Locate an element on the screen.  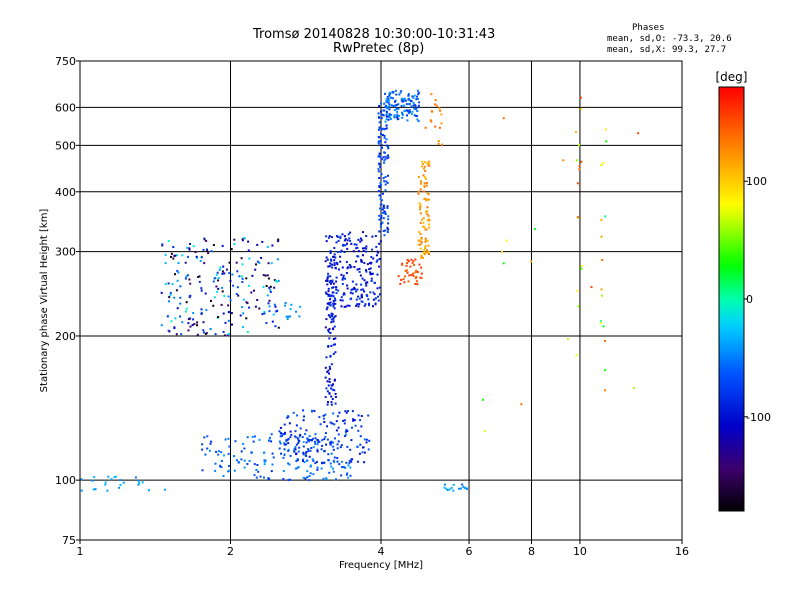
data-point-x_trace_low is located at coordinates (404, 282).